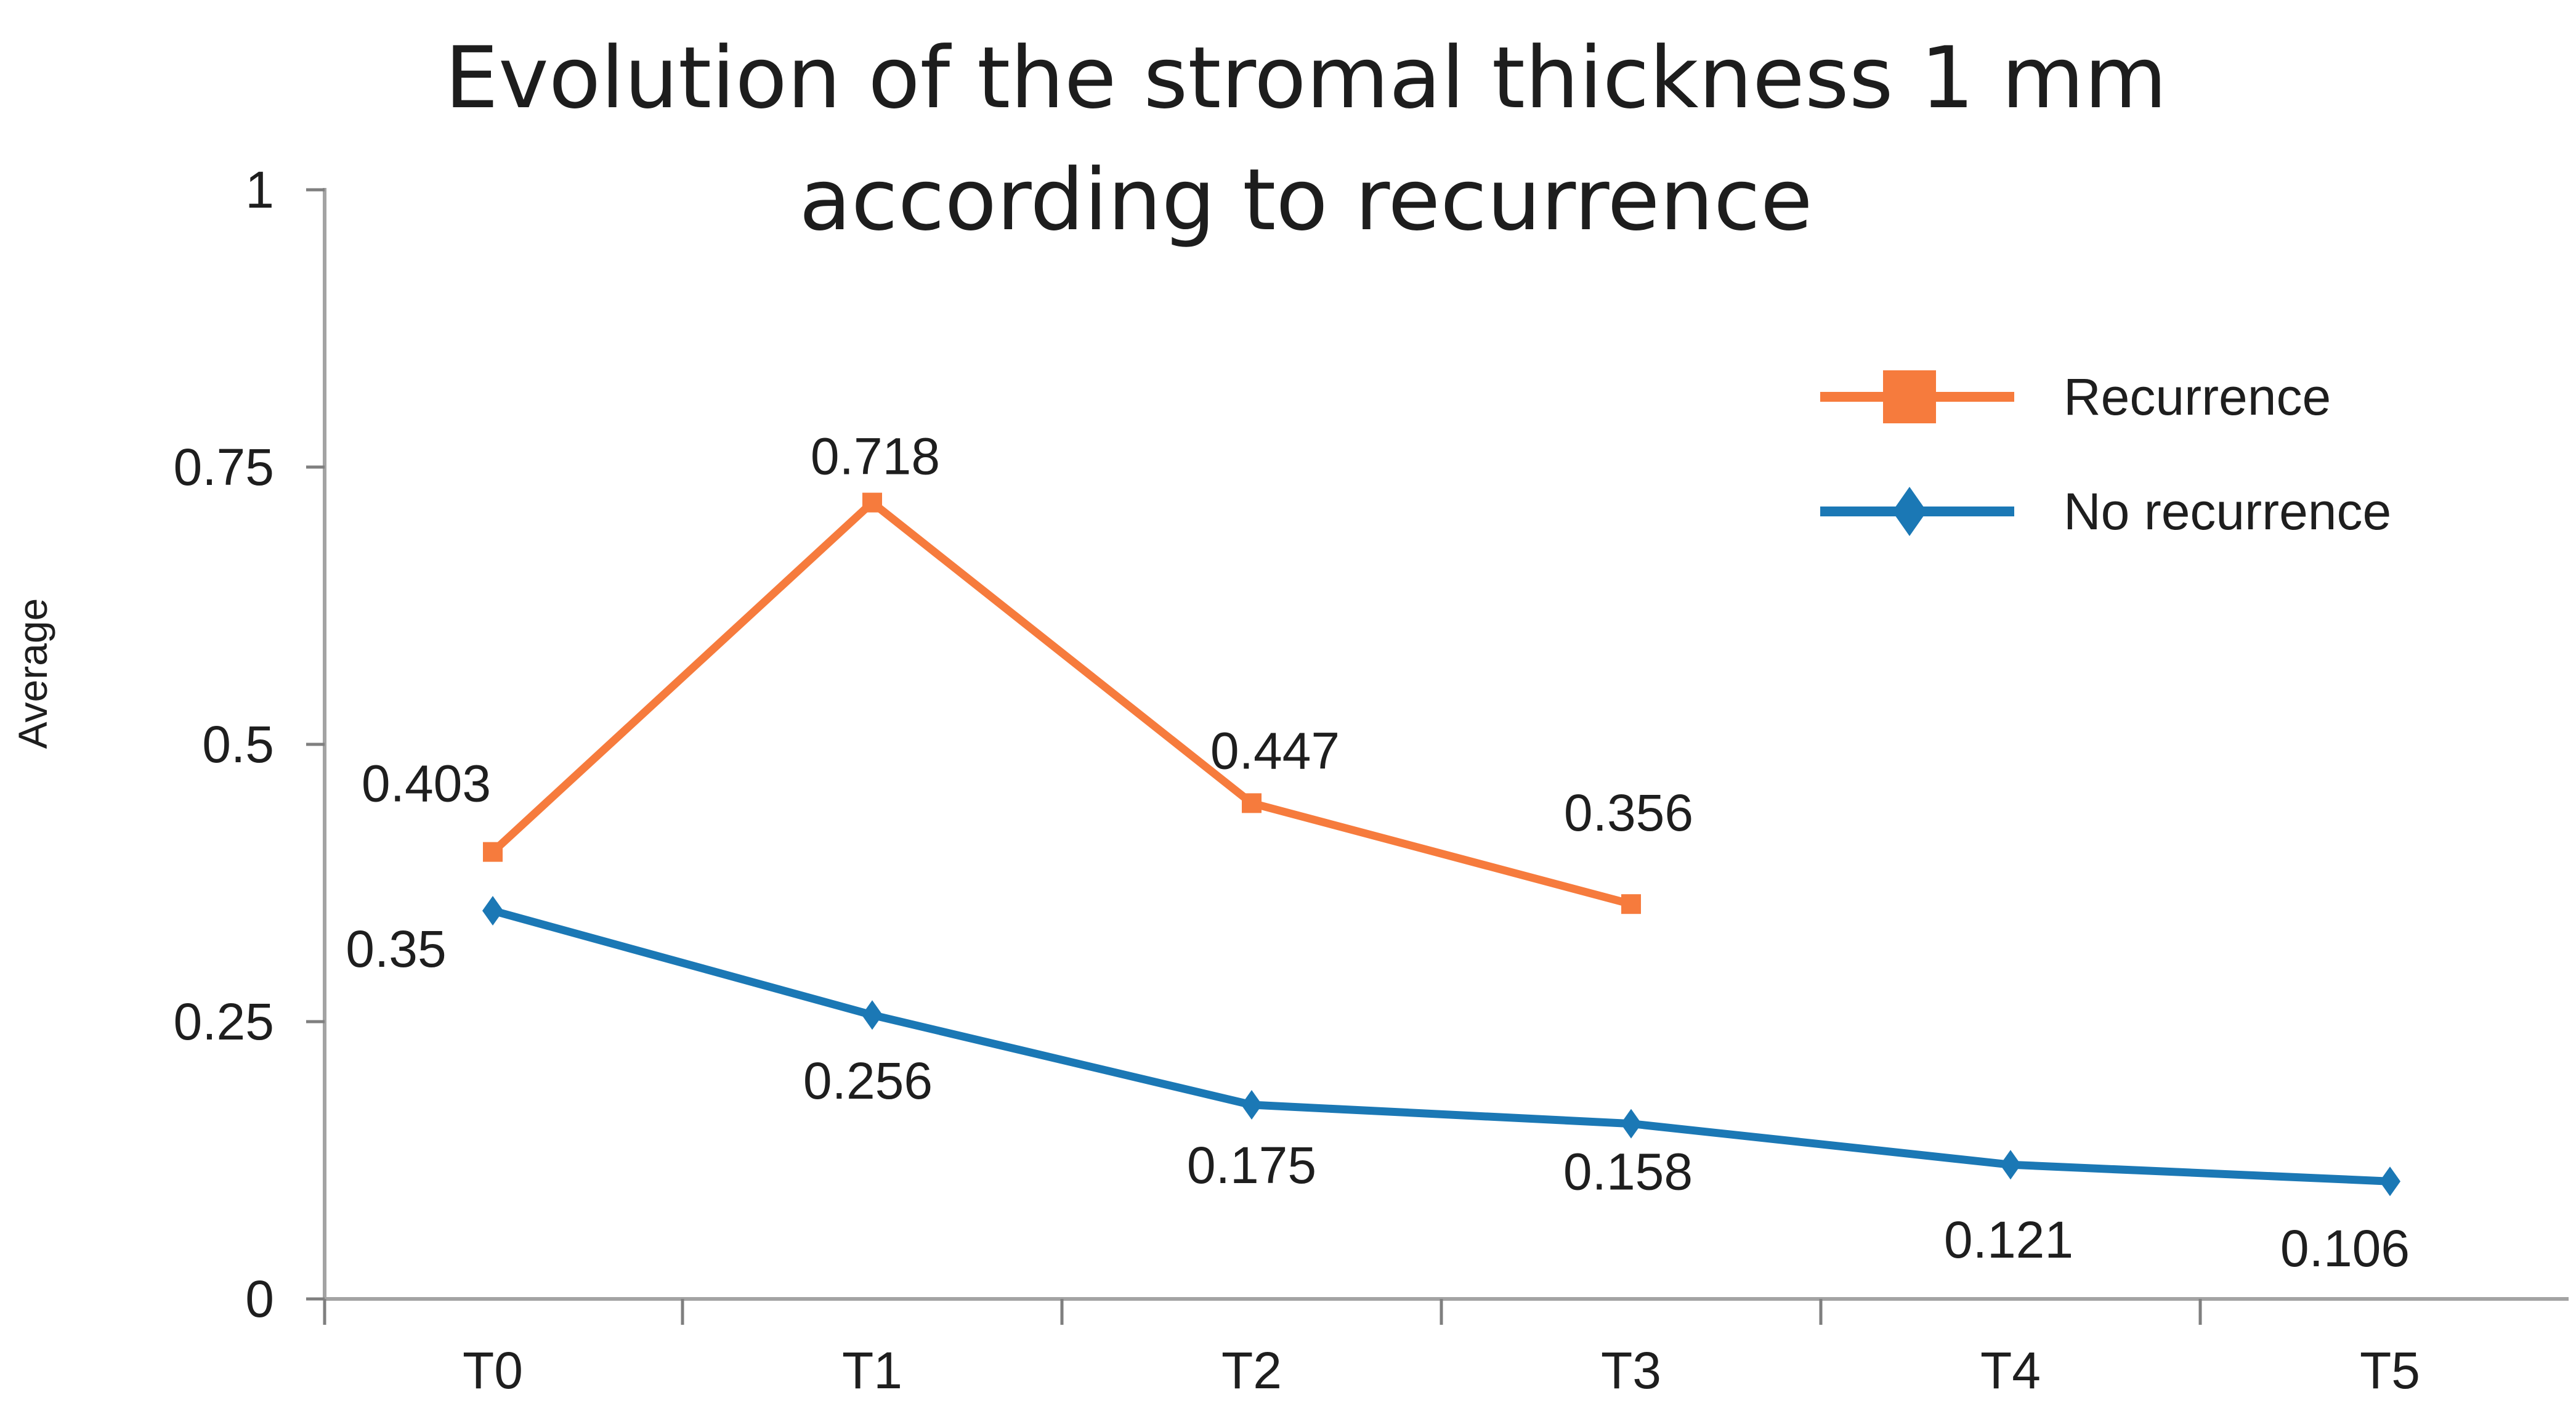 Image resolution: width=2576 pixels, height=1416 pixels. I want to click on legend: Recurrence No recurrence, so click(2105, 454).